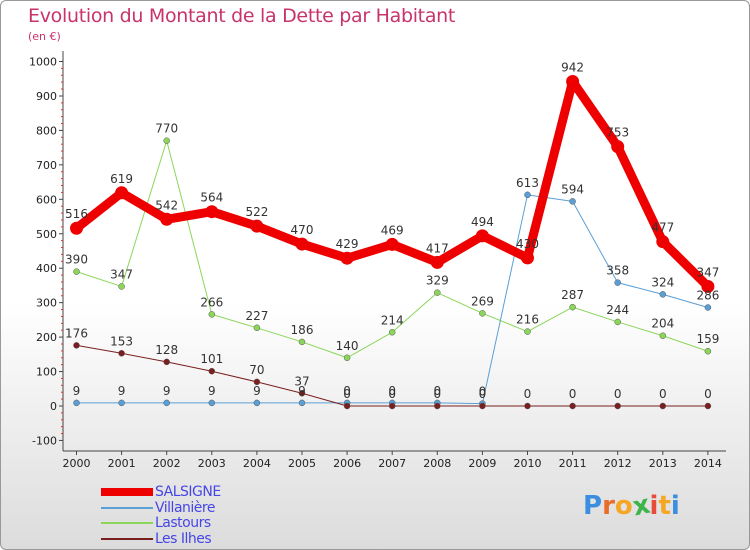 Image resolution: width=750 pixels, height=550 pixels. What do you see at coordinates (46, 268) in the screenshot?
I see `y-tick-label: 400` at bounding box center [46, 268].